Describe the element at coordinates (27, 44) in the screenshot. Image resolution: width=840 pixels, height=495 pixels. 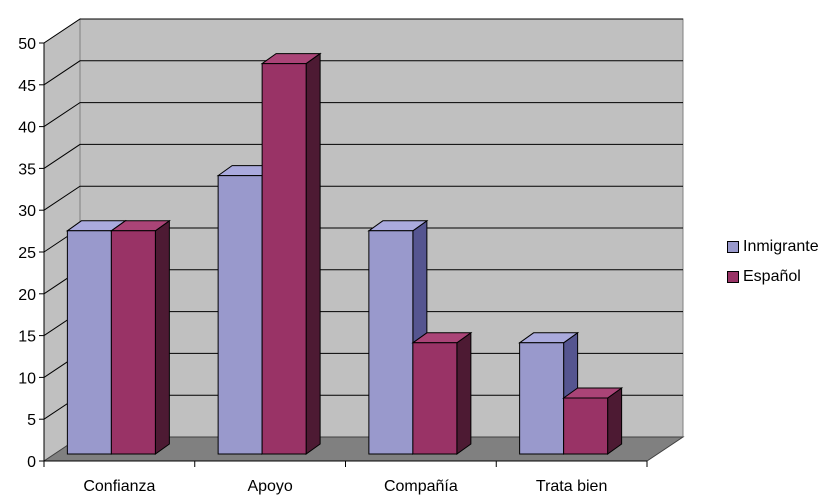
I see `y-tick-label: 50` at that location.